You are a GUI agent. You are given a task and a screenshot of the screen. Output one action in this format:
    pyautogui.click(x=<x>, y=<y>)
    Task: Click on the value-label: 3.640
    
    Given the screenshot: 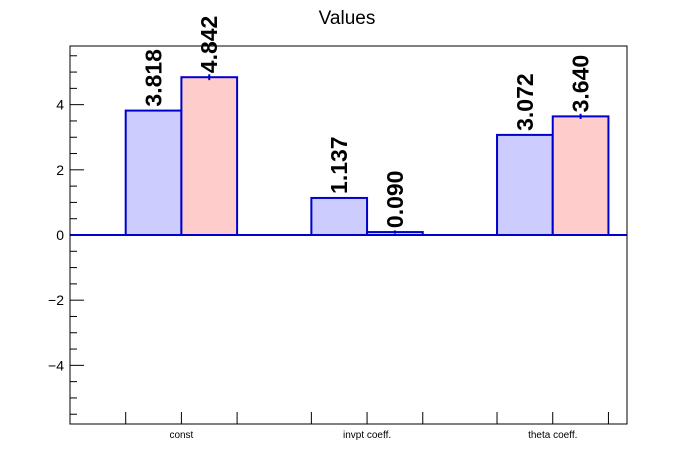 What is the action you would take?
    pyautogui.click(x=581, y=84)
    